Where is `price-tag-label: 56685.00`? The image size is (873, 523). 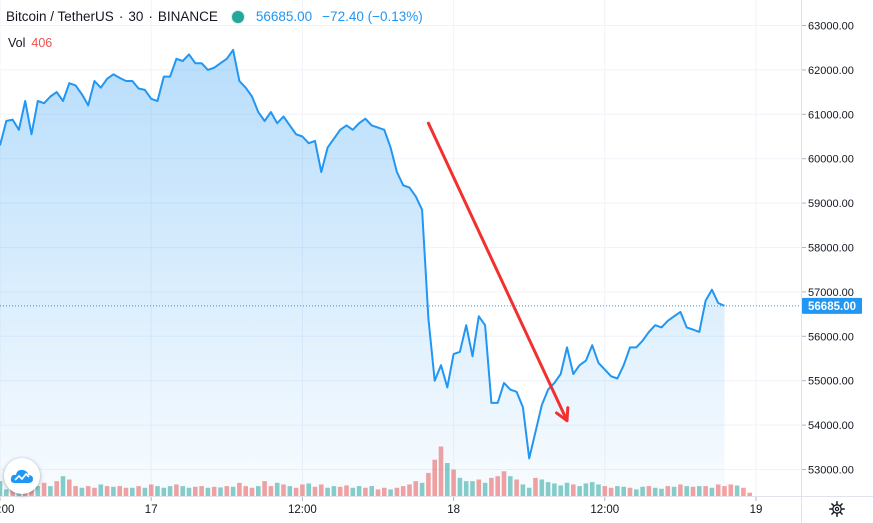 price-tag-label: 56685.00 is located at coordinates (832, 307).